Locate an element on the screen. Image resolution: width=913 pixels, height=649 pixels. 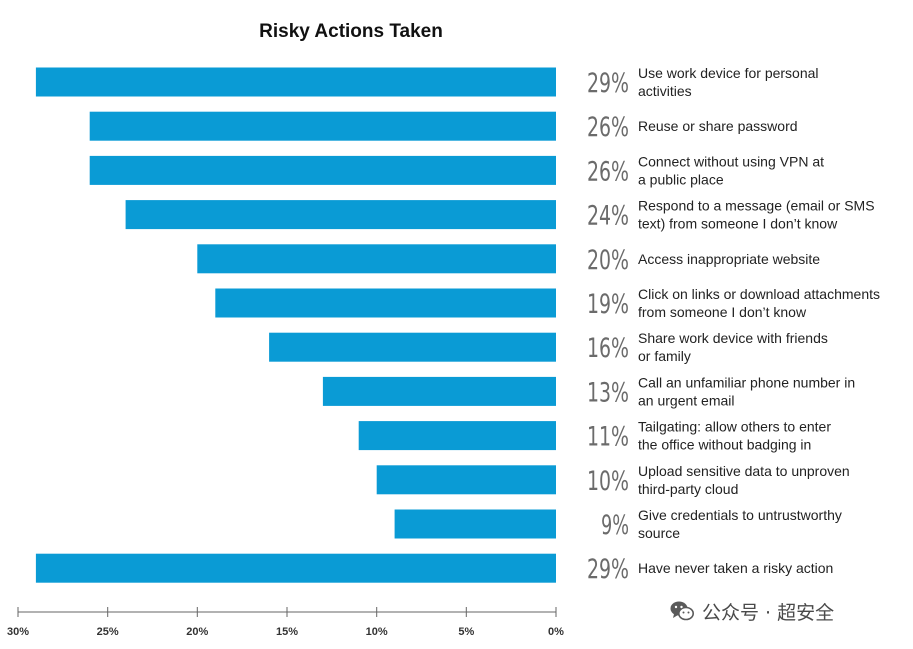
x-tick-label: 25% is located at coordinates (108, 632).